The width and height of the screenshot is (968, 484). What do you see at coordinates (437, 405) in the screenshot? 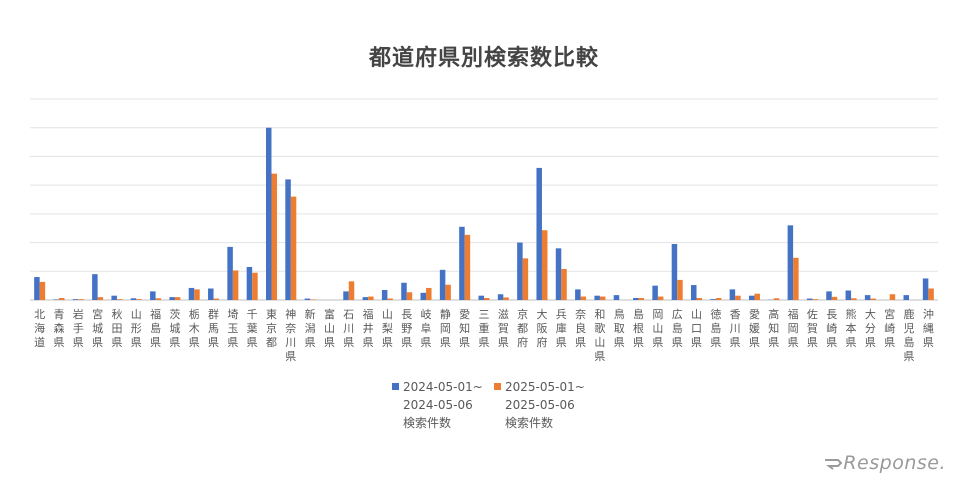
I see `legend-entry-2024: 2024-05-01~ 2024-05-06 検索件数` at bounding box center [437, 405].